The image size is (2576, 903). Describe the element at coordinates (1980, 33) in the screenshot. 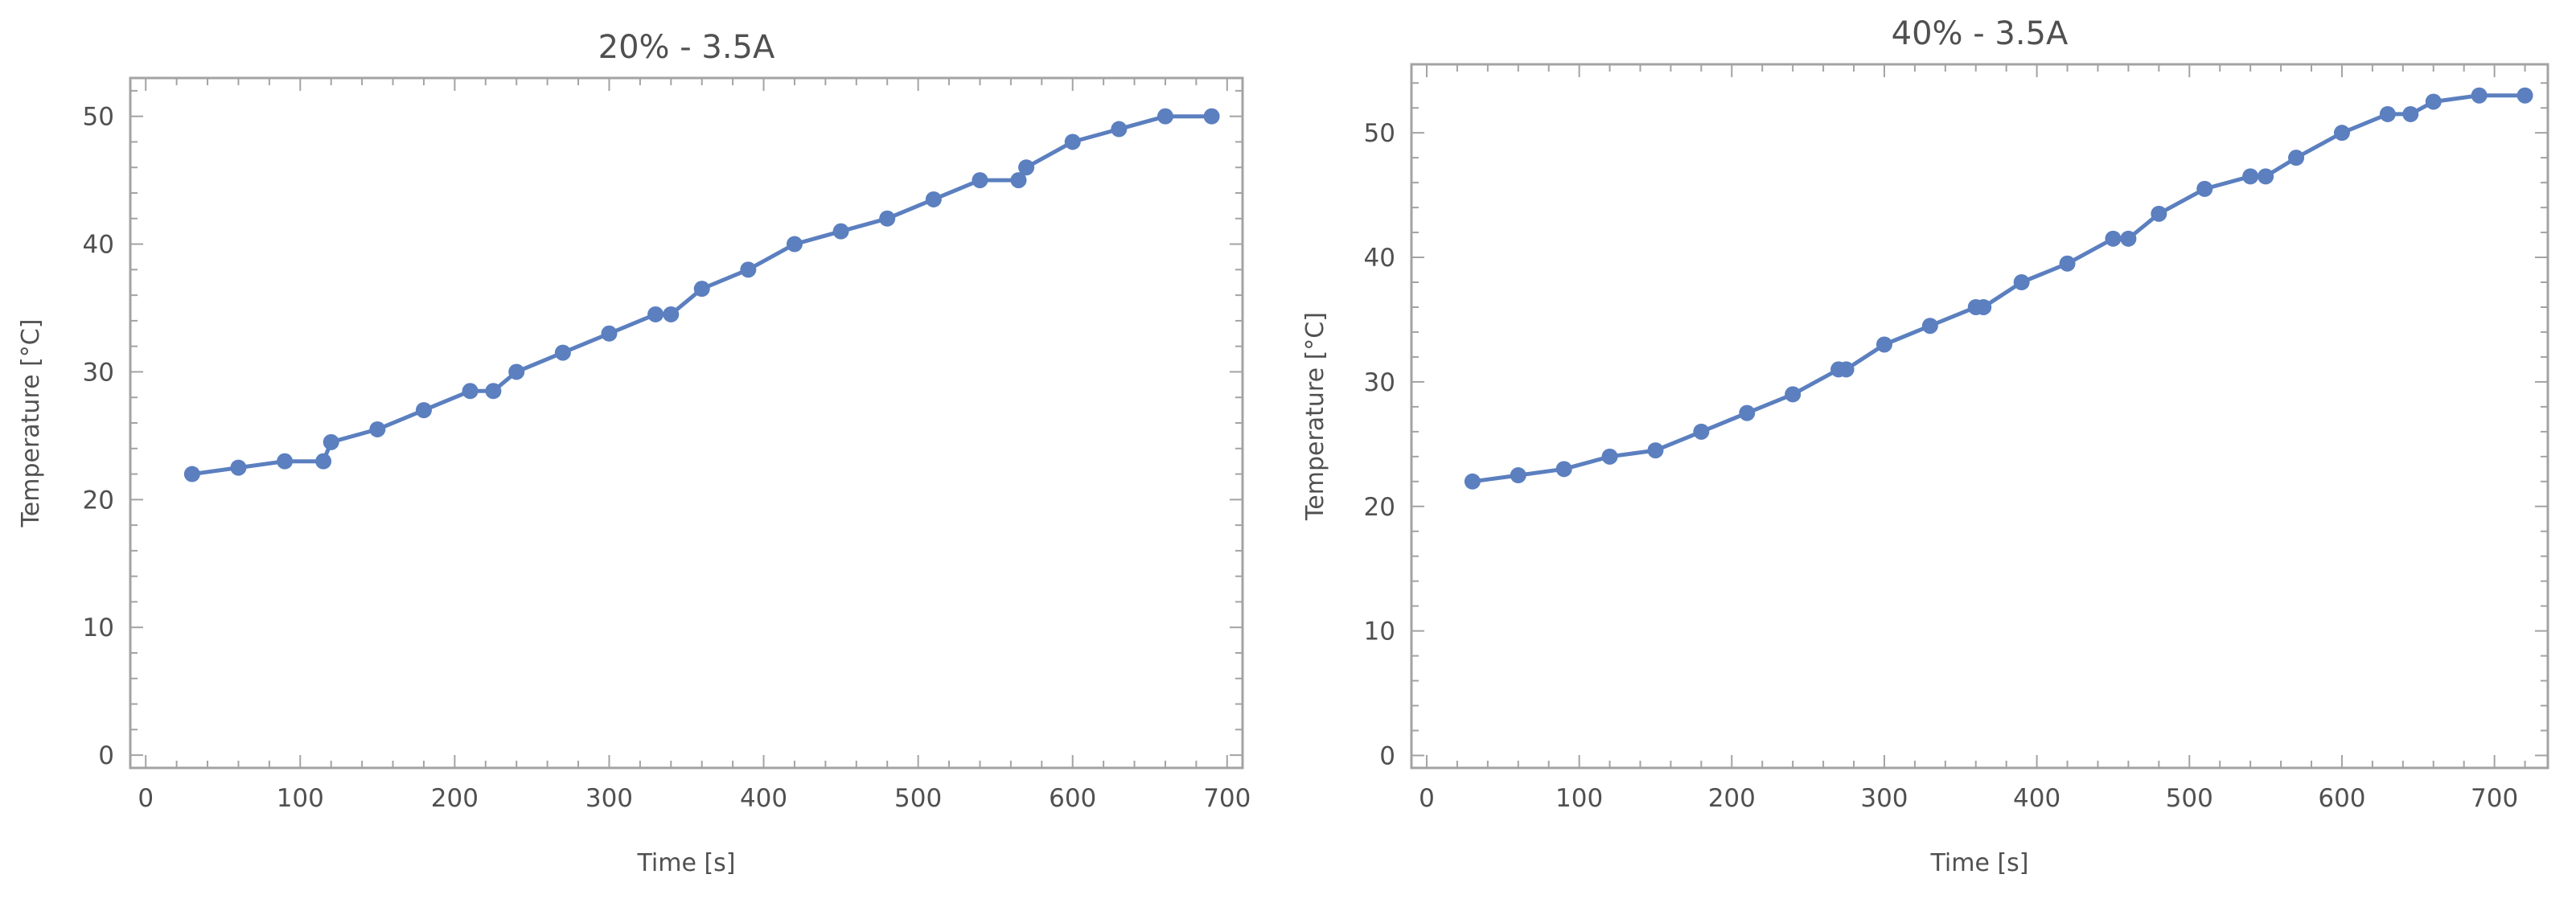

I see `chart-title: 40% - 3.5A` at that location.